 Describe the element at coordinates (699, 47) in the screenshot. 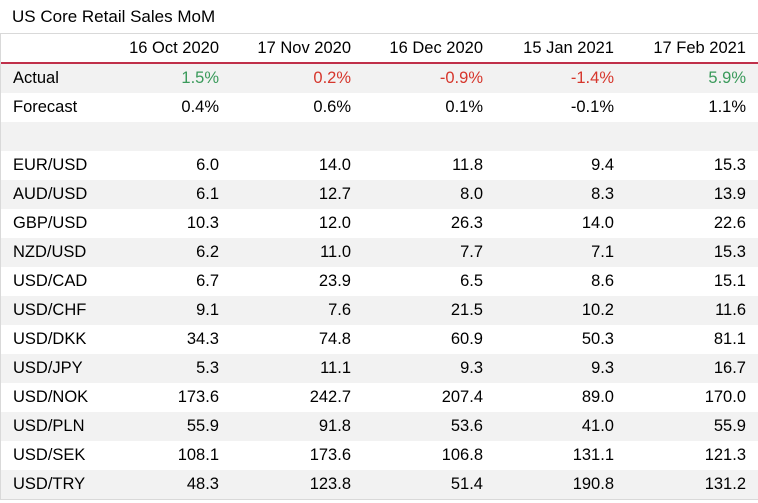

I see `header-cell: 17 Feb 2021` at that location.